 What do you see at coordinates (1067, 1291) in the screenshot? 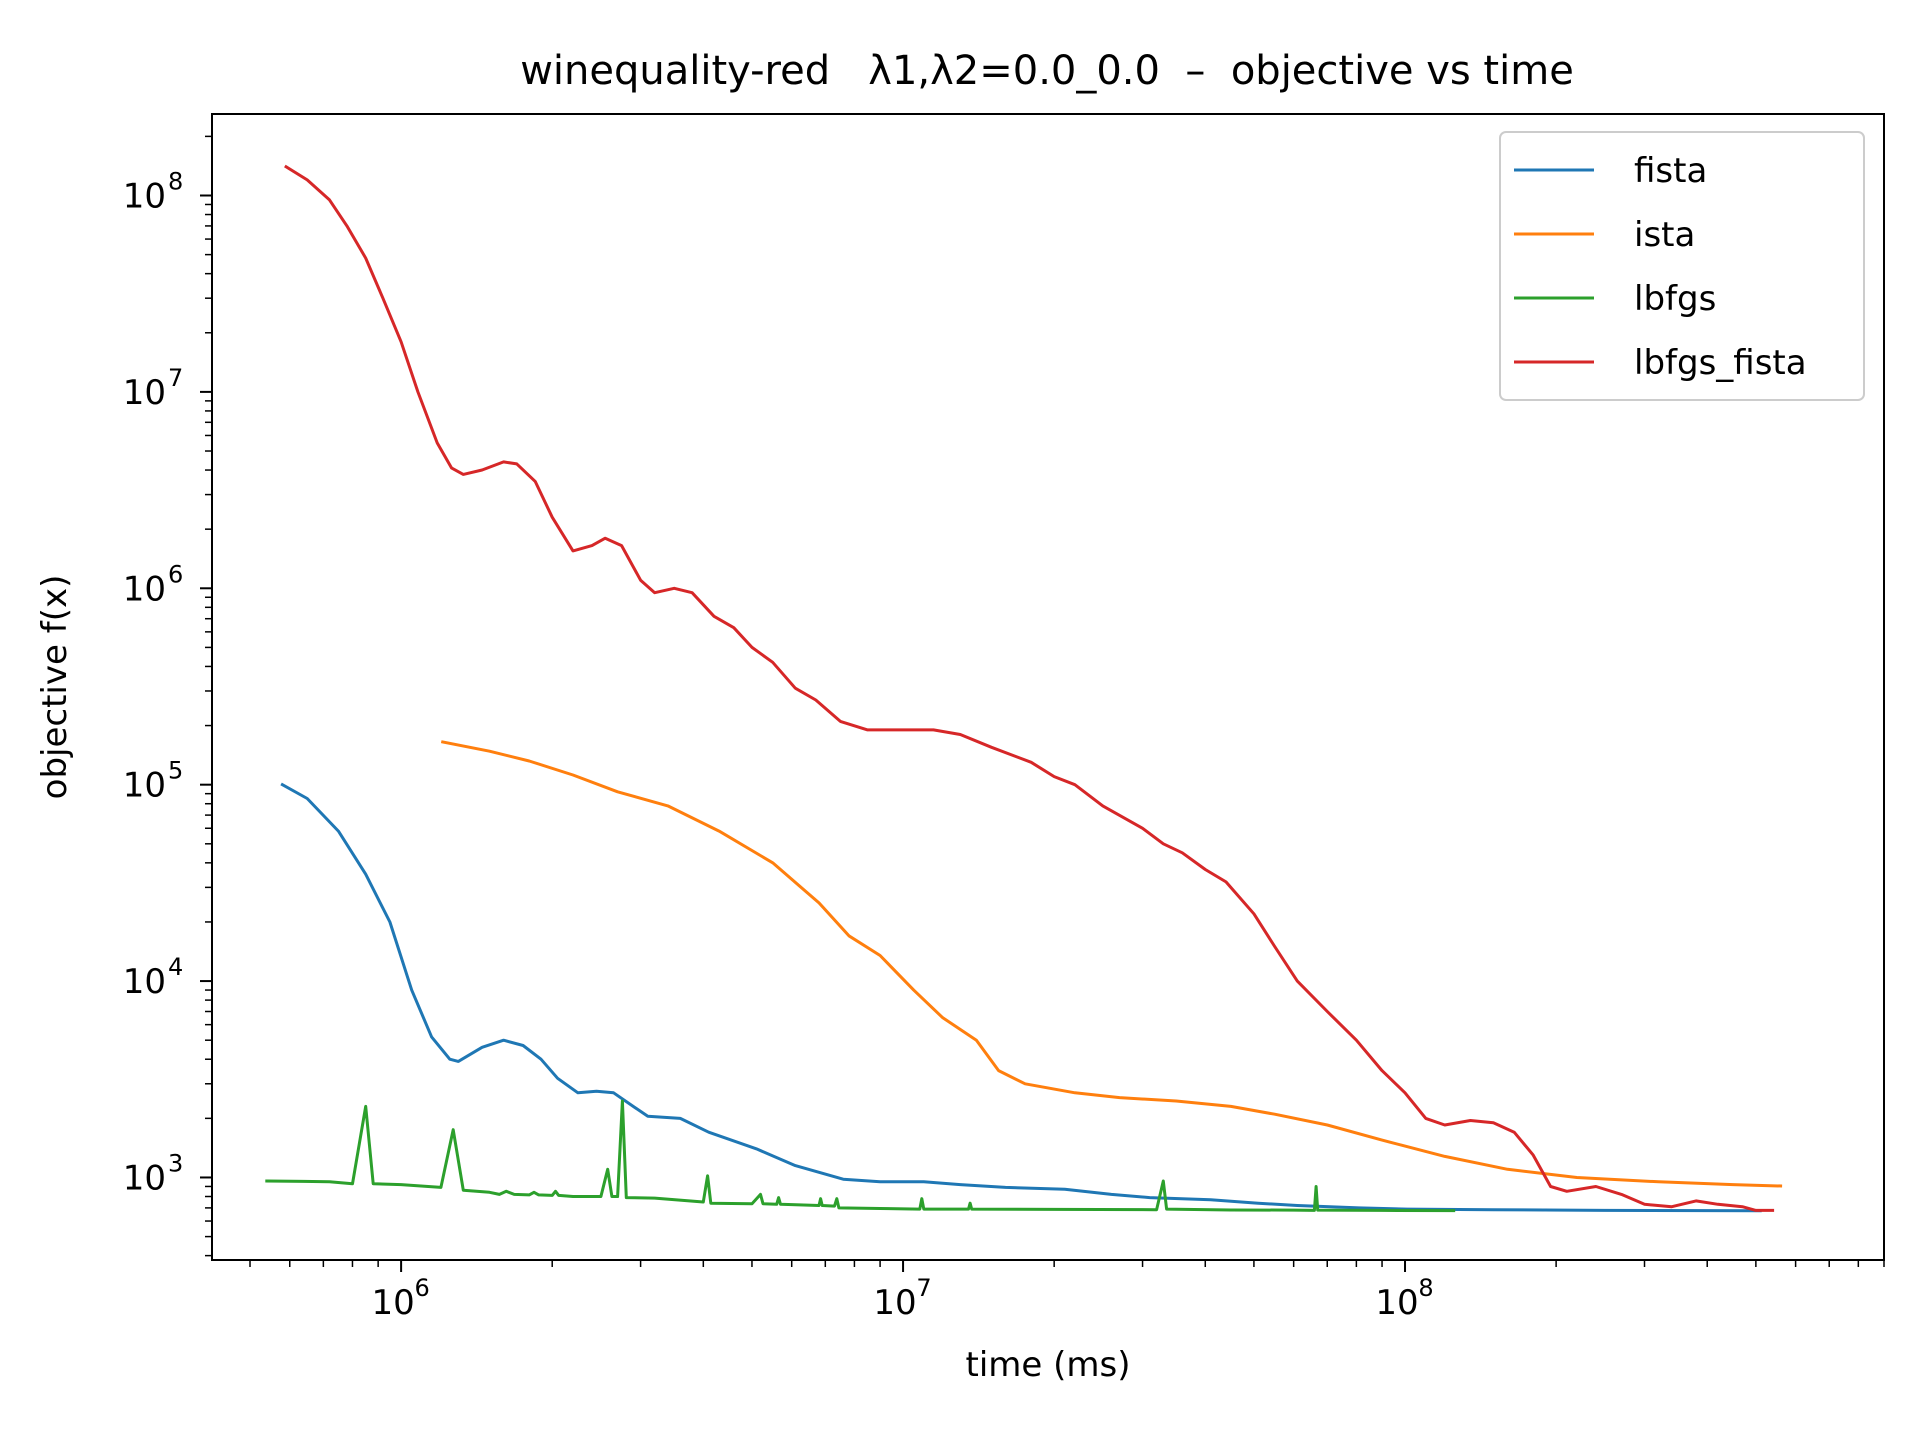
I see `x-axis: 10 6 10 7 10 8` at bounding box center [1067, 1291].